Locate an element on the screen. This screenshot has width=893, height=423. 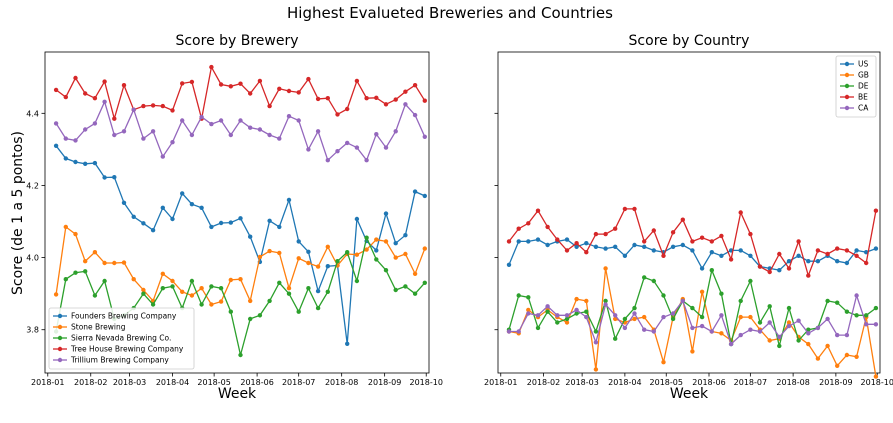
x-tick: 2018-04 is located at coordinates (625, 380).